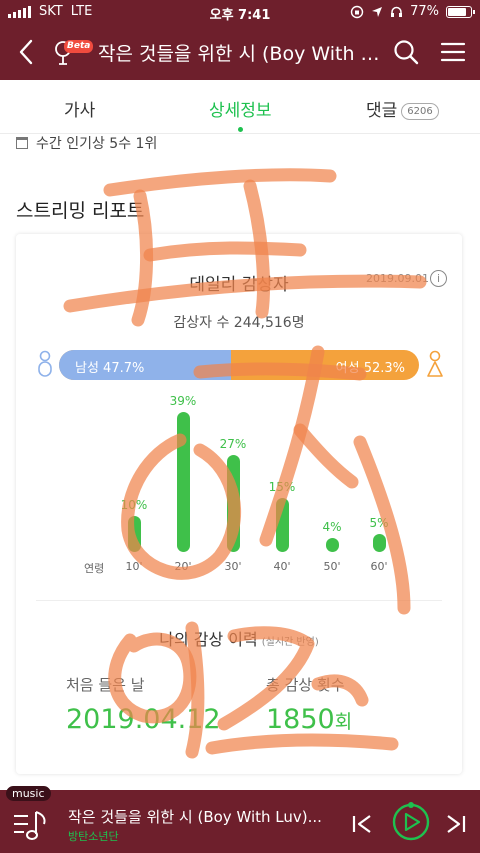 The width and height of the screenshot is (480, 853). Describe the element at coordinates (51, 11) in the screenshot. I see `carrier-label: SKT` at that location.